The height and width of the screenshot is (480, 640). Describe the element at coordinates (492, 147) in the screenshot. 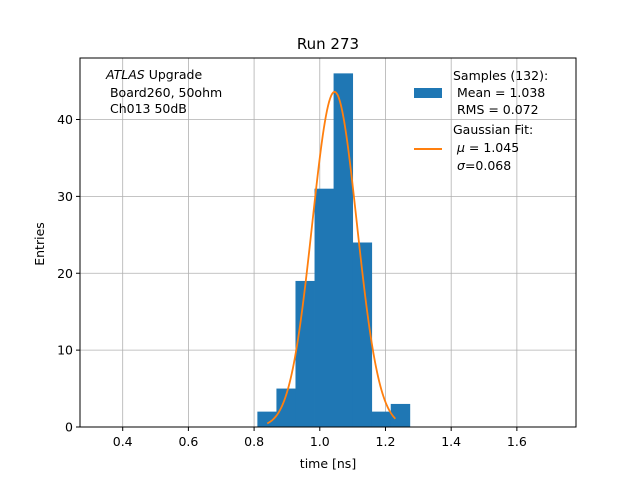

I see `legend-mu-value: = 1.045` at that location.